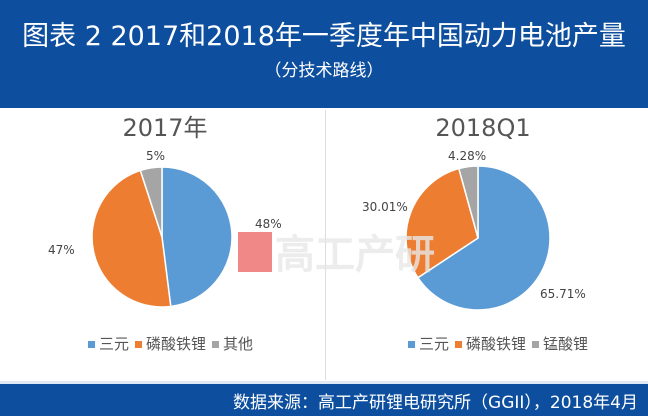 This screenshot has height=416, width=648. Describe the element at coordinates (563, 294) in the screenshot. I see `data-label: 65.71%` at that location.